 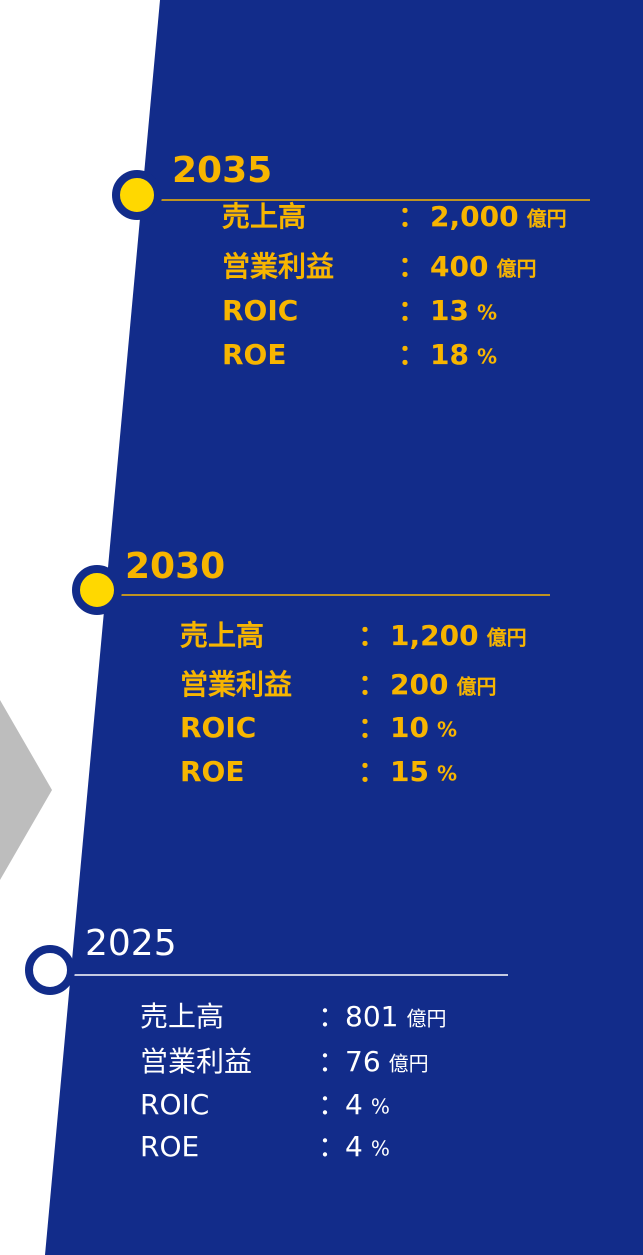 What do you see at coordinates (449, 310) in the screenshot?
I see `metric-value: 13` at bounding box center [449, 310].